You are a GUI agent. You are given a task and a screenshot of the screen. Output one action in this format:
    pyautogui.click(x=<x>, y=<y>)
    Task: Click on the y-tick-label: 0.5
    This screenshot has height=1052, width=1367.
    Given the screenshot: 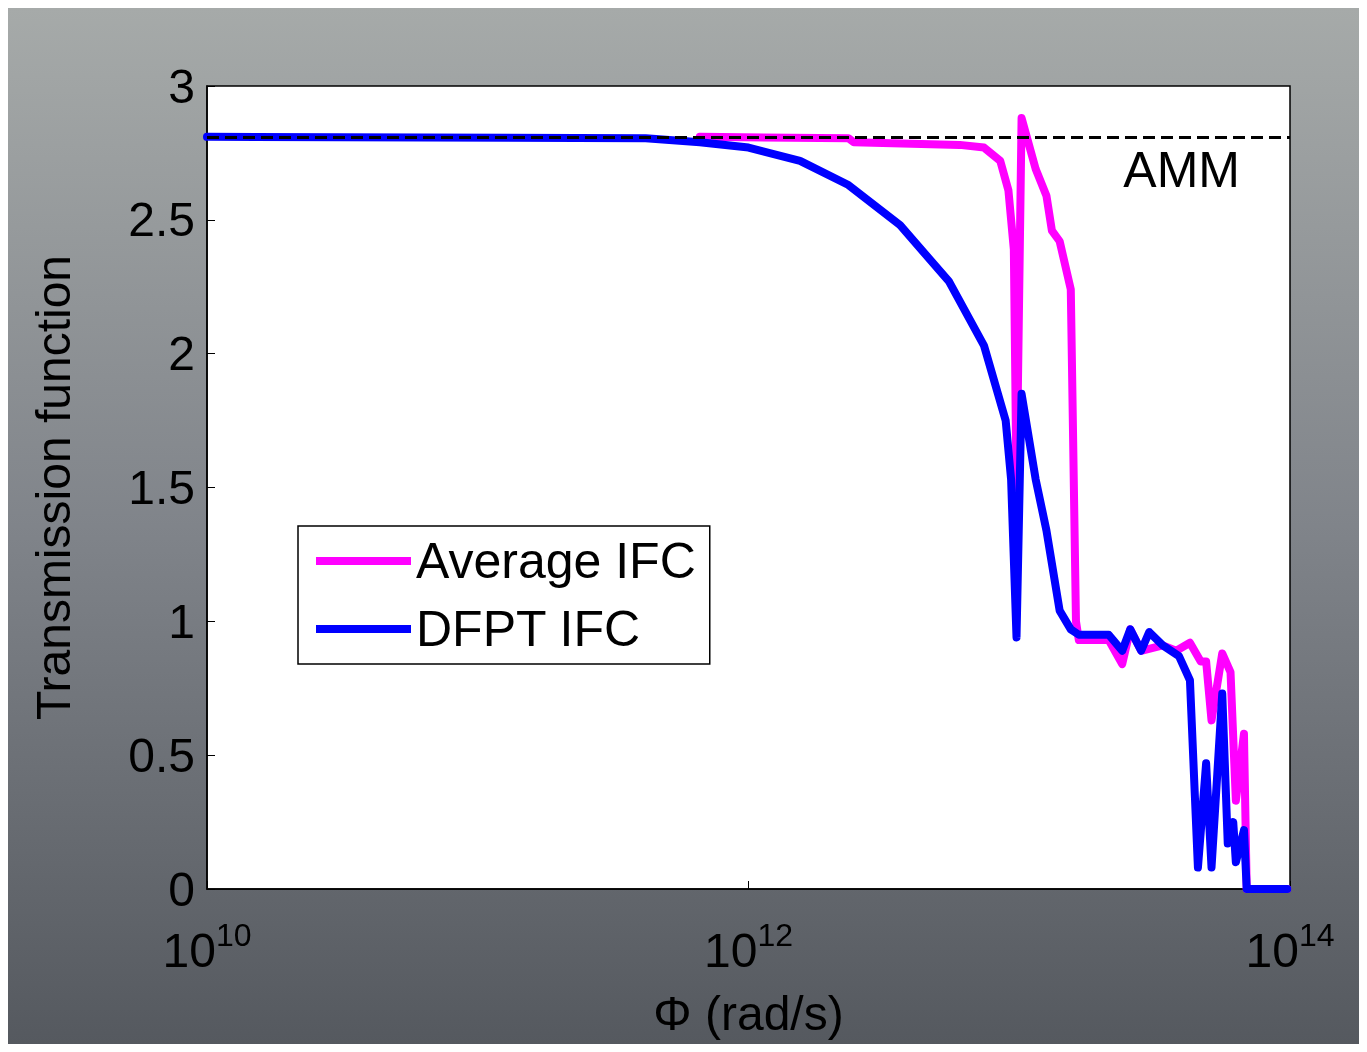 What is the action you would take?
    pyautogui.click(x=161, y=755)
    